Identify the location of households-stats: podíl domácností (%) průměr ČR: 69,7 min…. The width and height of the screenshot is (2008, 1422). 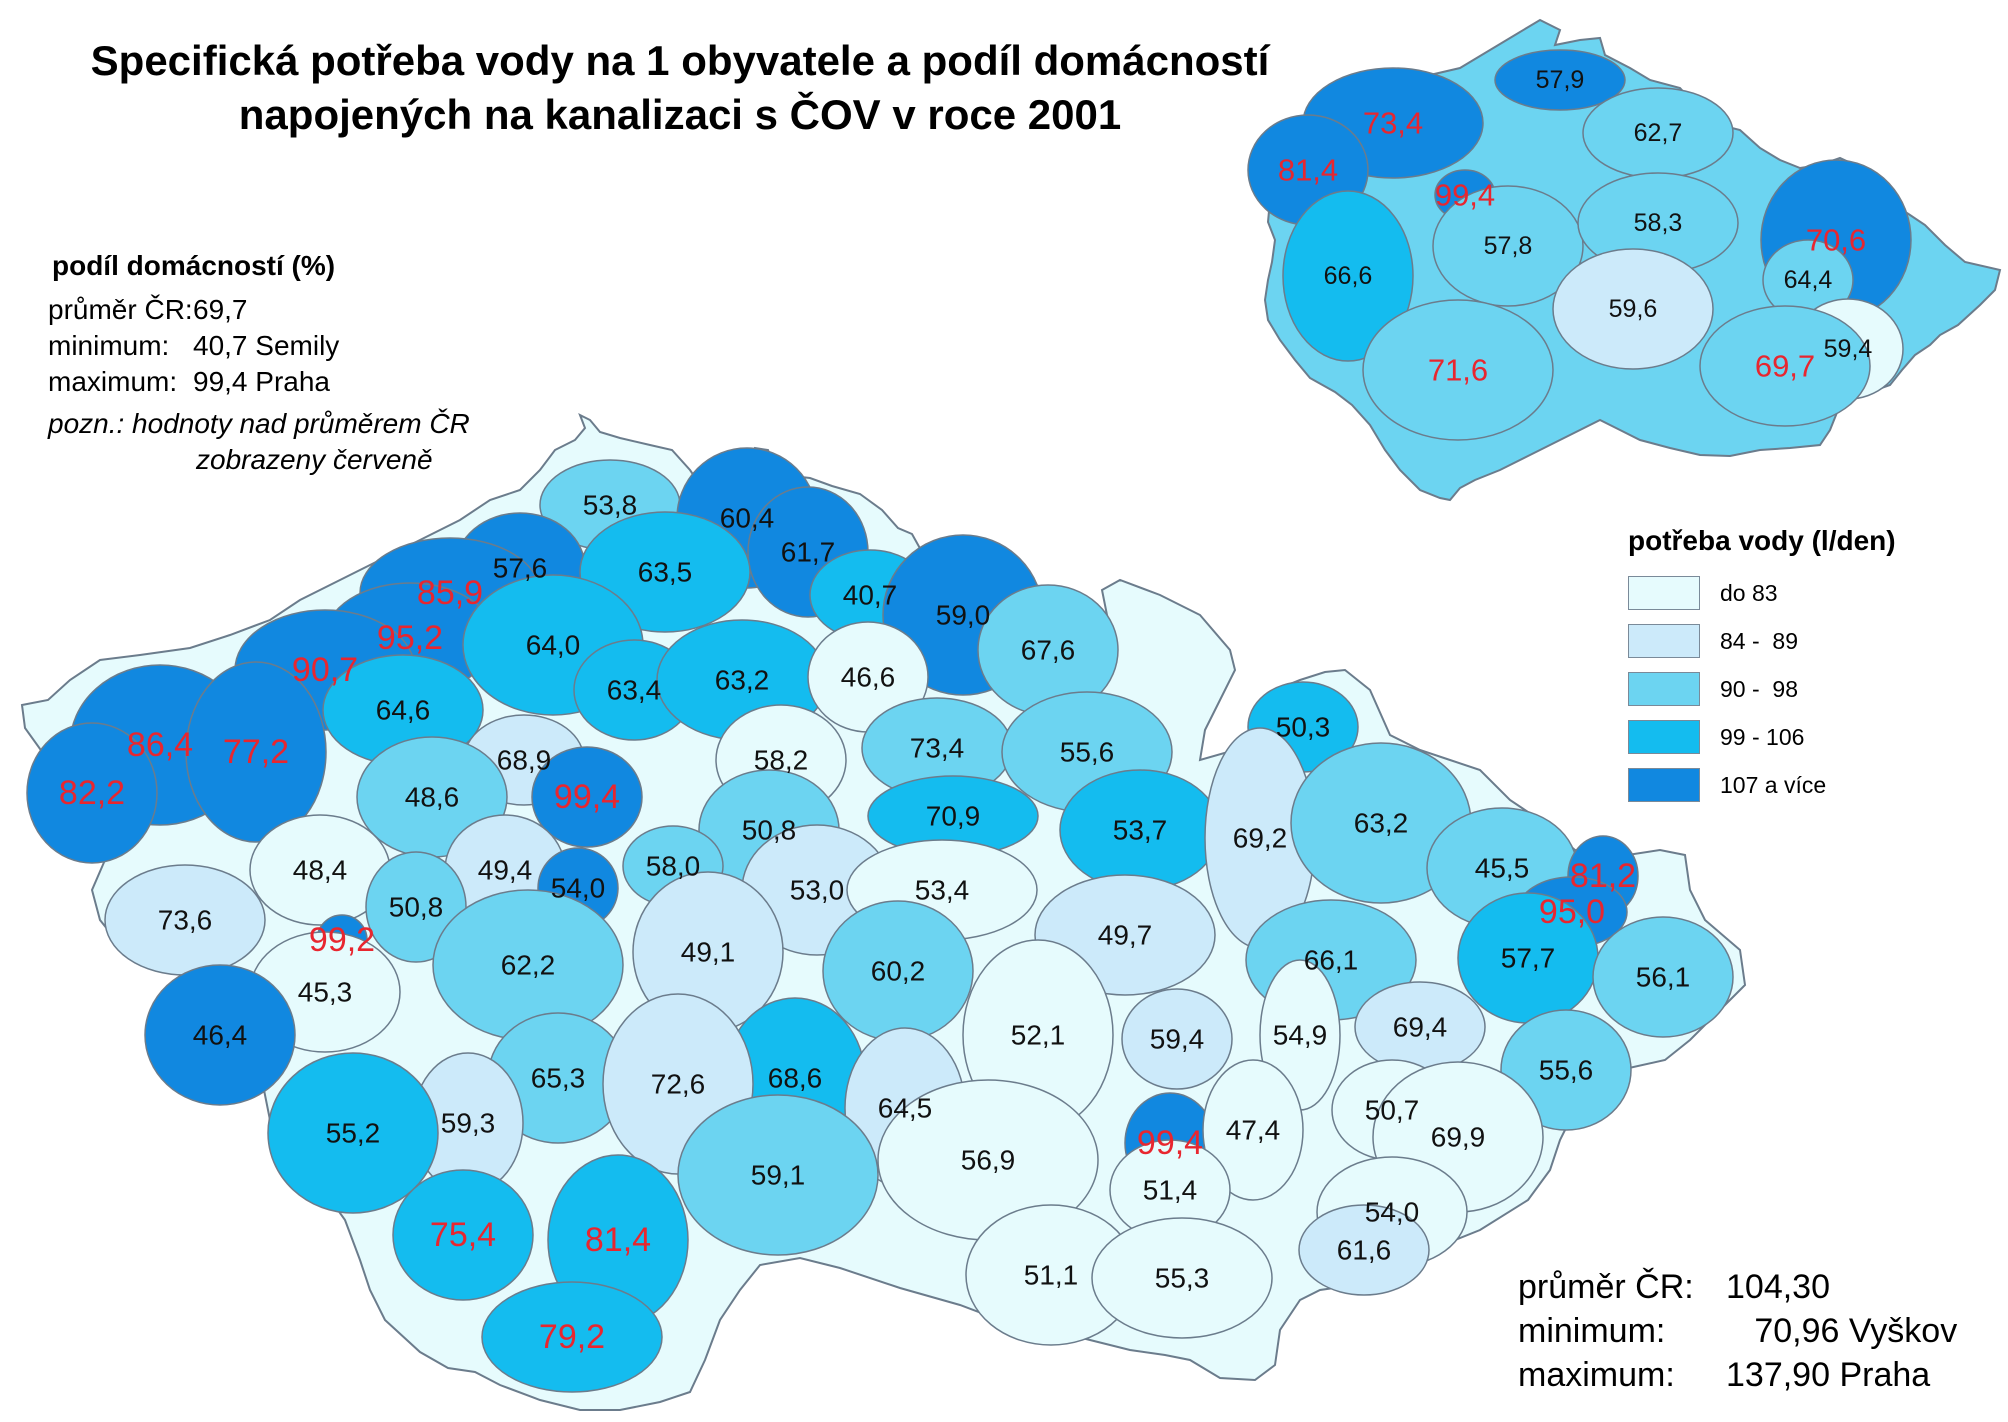
(259, 364).